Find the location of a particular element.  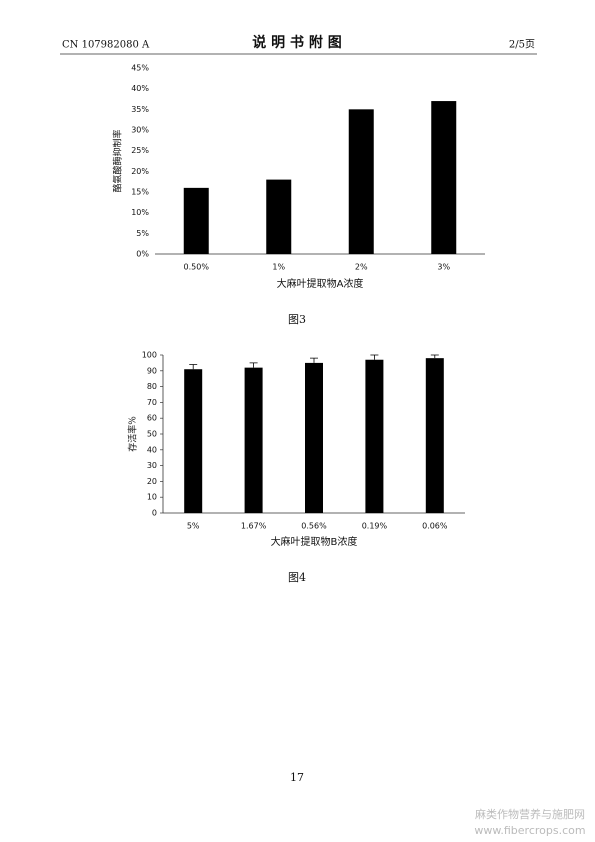

x-tick-label: 0.19% is located at coordinates (375, 526).